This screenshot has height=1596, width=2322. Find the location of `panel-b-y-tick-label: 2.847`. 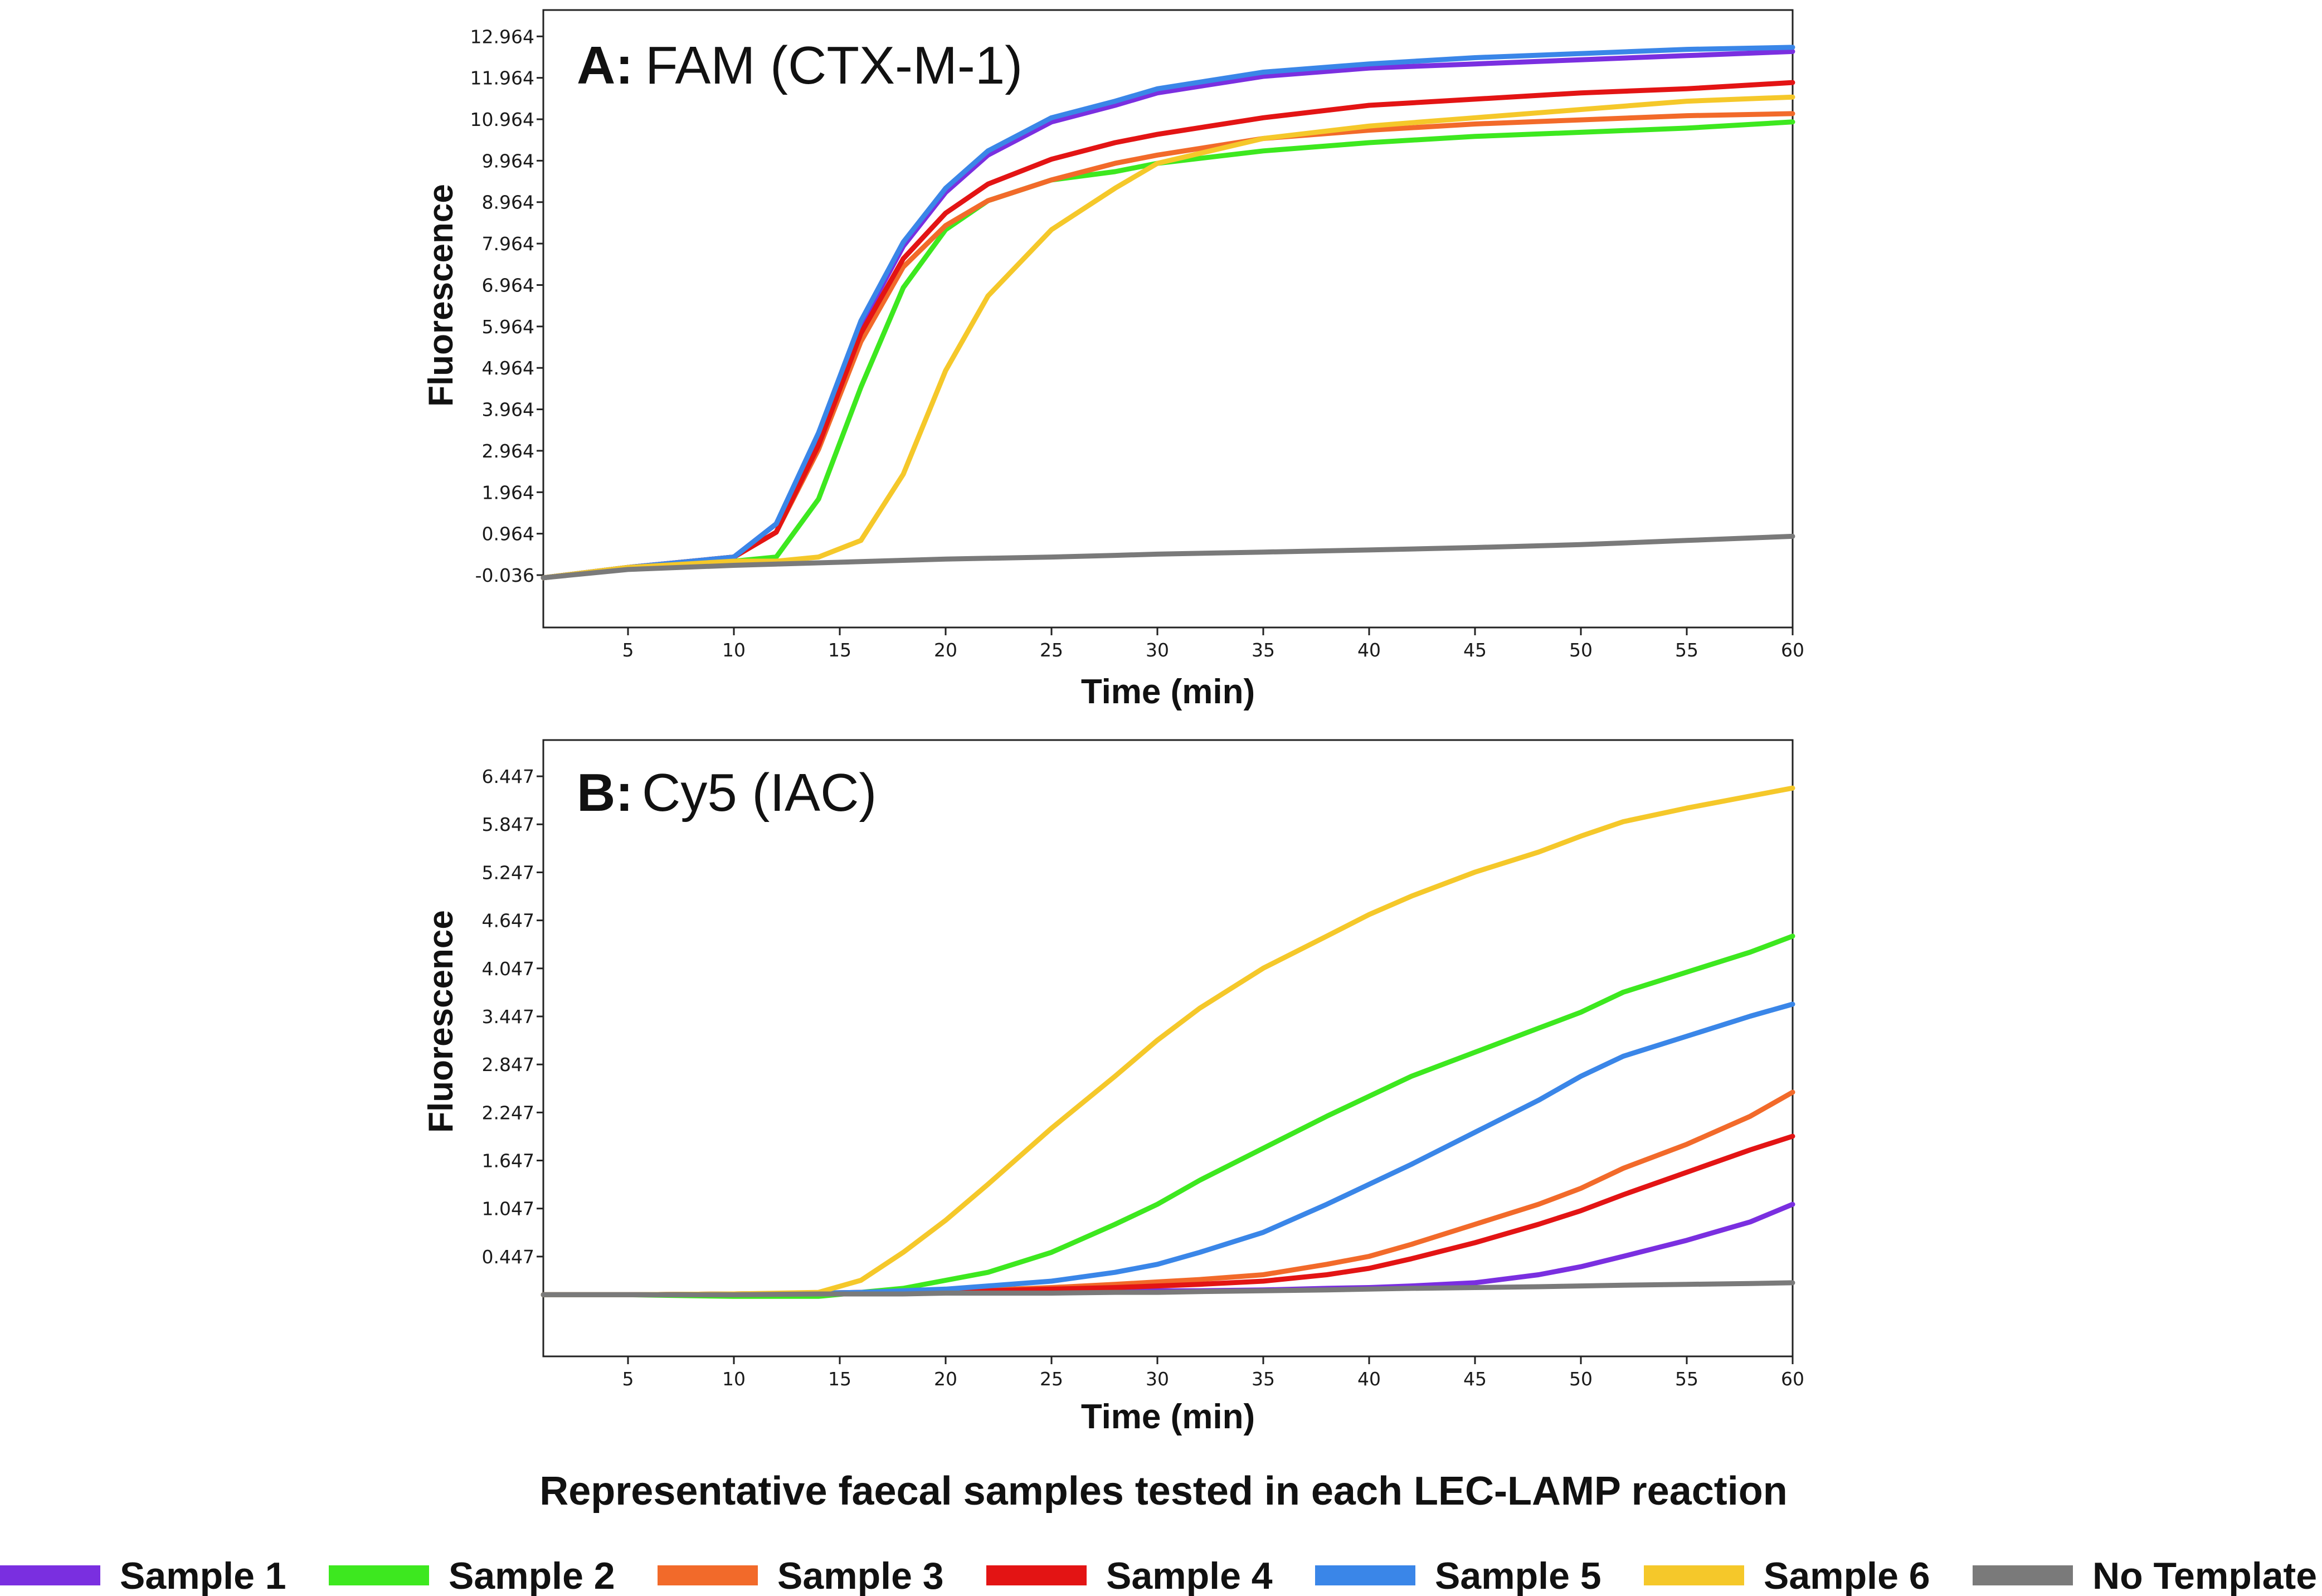

panel-b-y-tick-label: 2.847 is located at coordinates (508, 1065).